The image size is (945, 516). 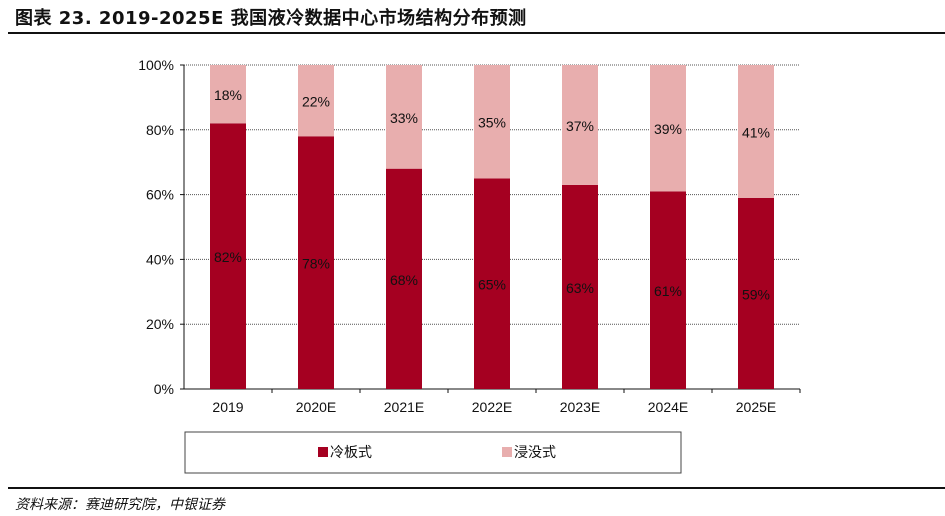 What do you see at coordinates (160, 324) in the screenshot?
I see `y-tick-label: 20%` at bounding box center [160, 324].